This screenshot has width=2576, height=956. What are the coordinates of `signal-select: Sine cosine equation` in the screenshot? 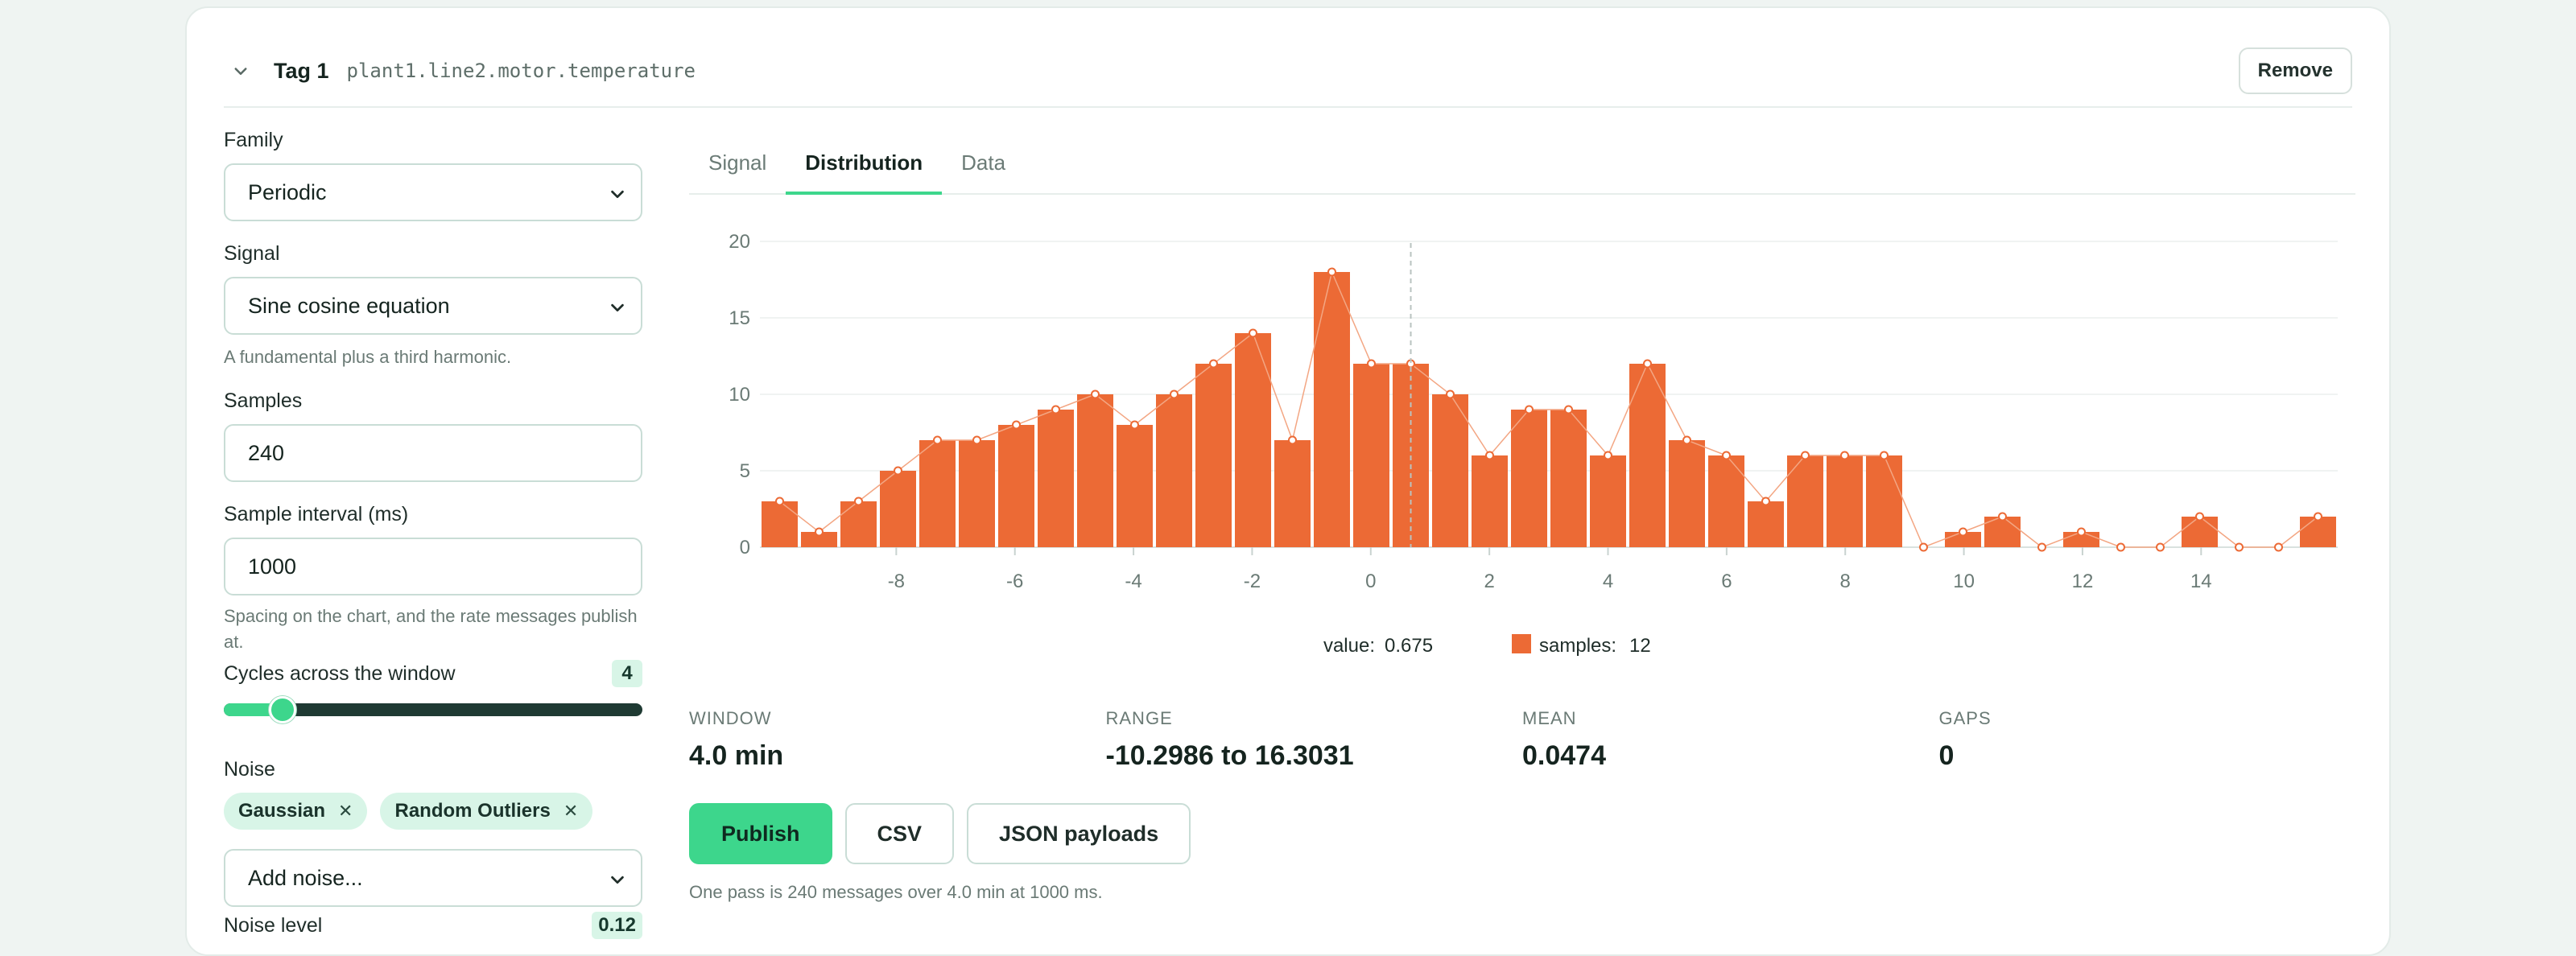 It's located at (433, 306).